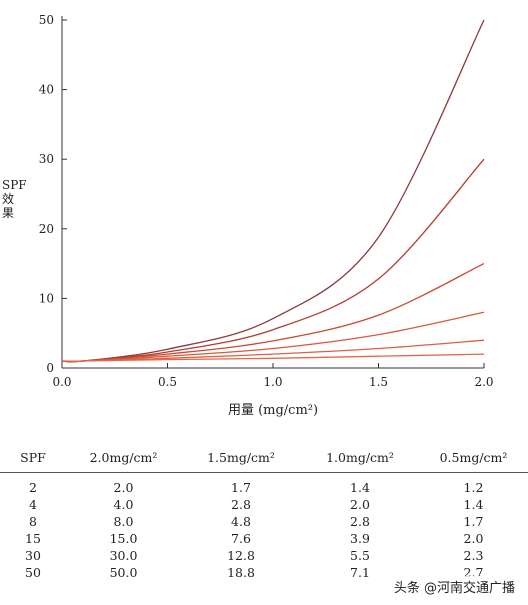  Describe the element at coordinates (14, 199) in the screenshot. I see `y-axis-label: SPF效果` at that location.